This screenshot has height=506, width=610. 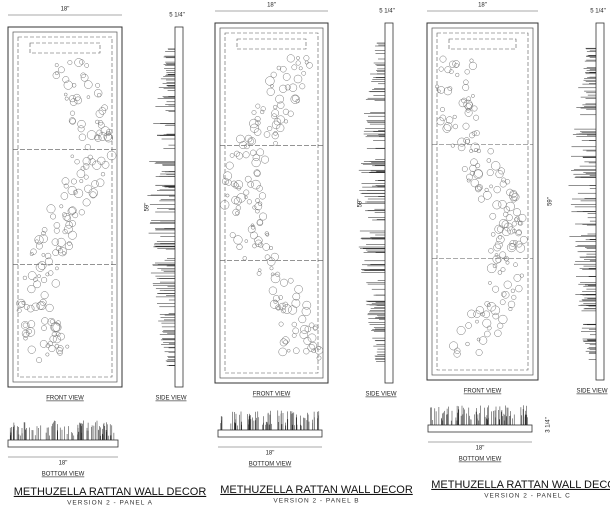 What do you see at coordinates (63, 443) in the screenshot?
I see `bottom-base` at bounding box center [63, 443].